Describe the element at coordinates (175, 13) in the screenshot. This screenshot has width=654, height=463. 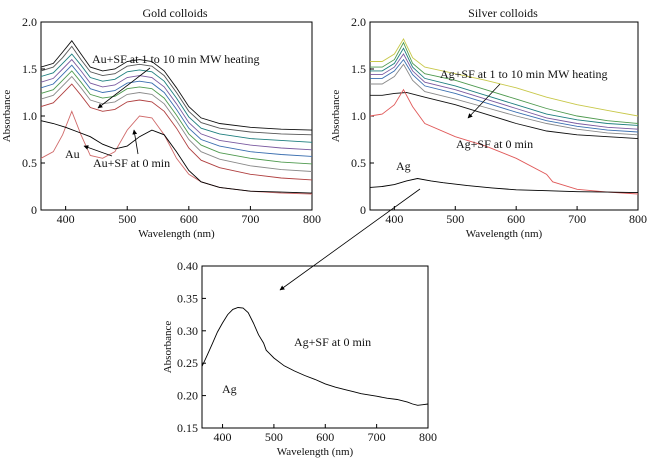
I see `gold-chart-title: Gold colloids` at that location.